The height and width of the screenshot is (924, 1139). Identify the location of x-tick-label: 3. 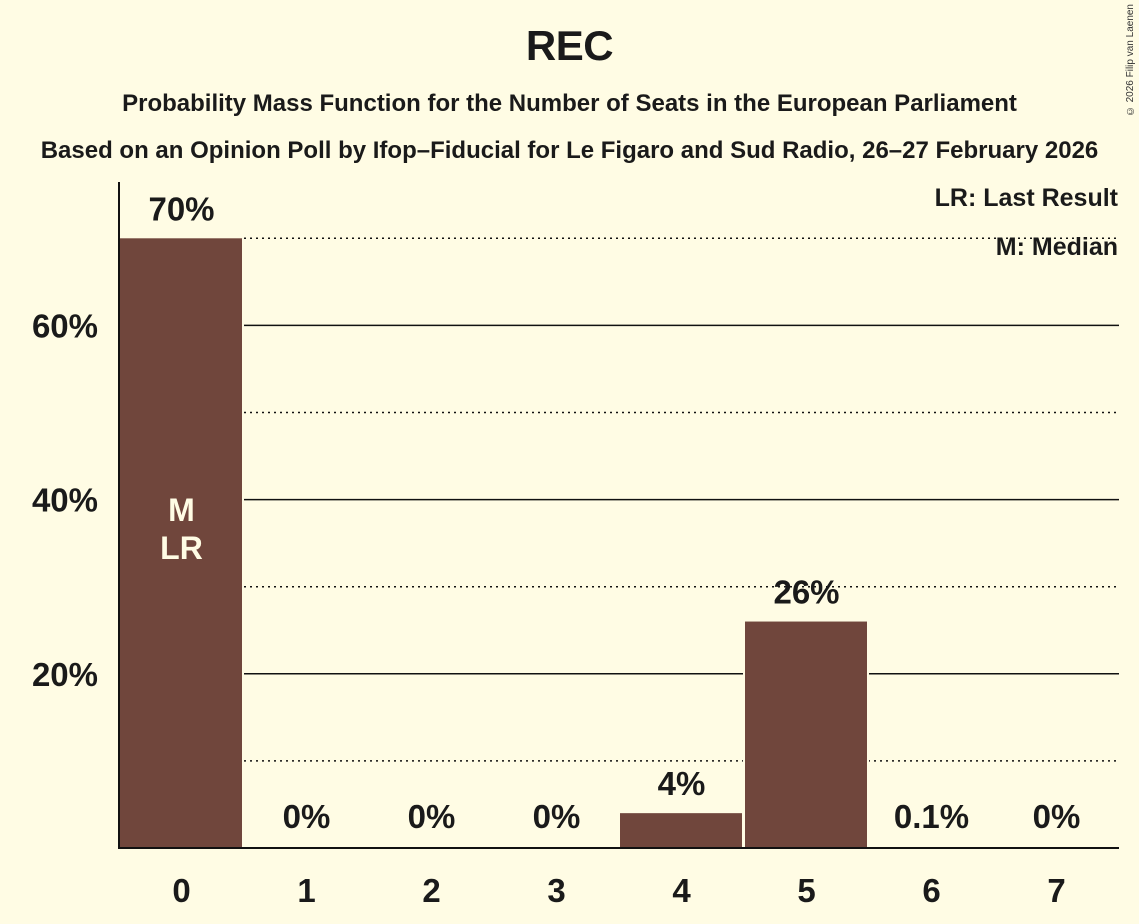
(556, 890).